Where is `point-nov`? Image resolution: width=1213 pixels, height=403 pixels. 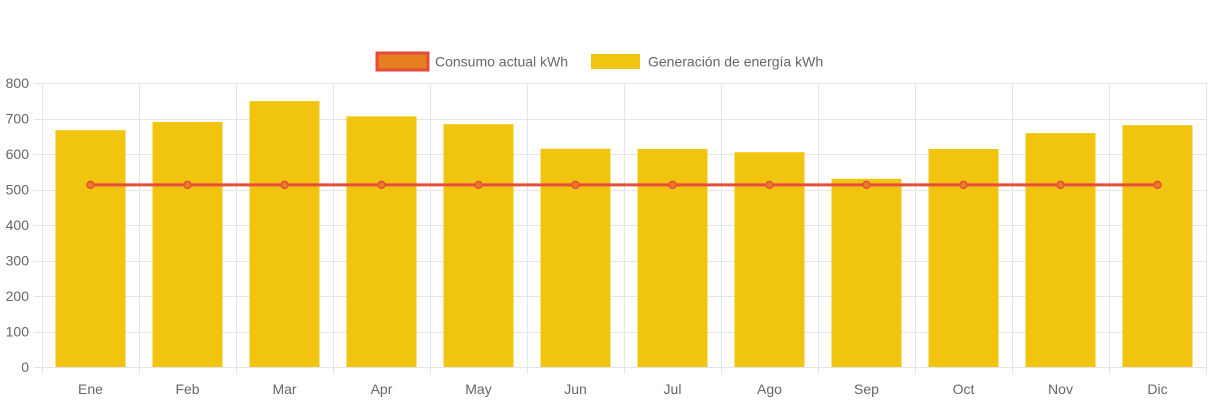 point-nov is located at coordinates (1060, 185).